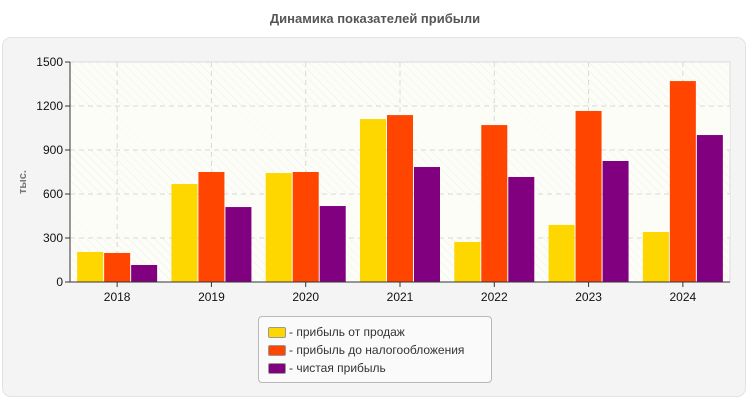 The image size is (750, 400). I want to click on legend-swatch-purple, so click(277, 368).